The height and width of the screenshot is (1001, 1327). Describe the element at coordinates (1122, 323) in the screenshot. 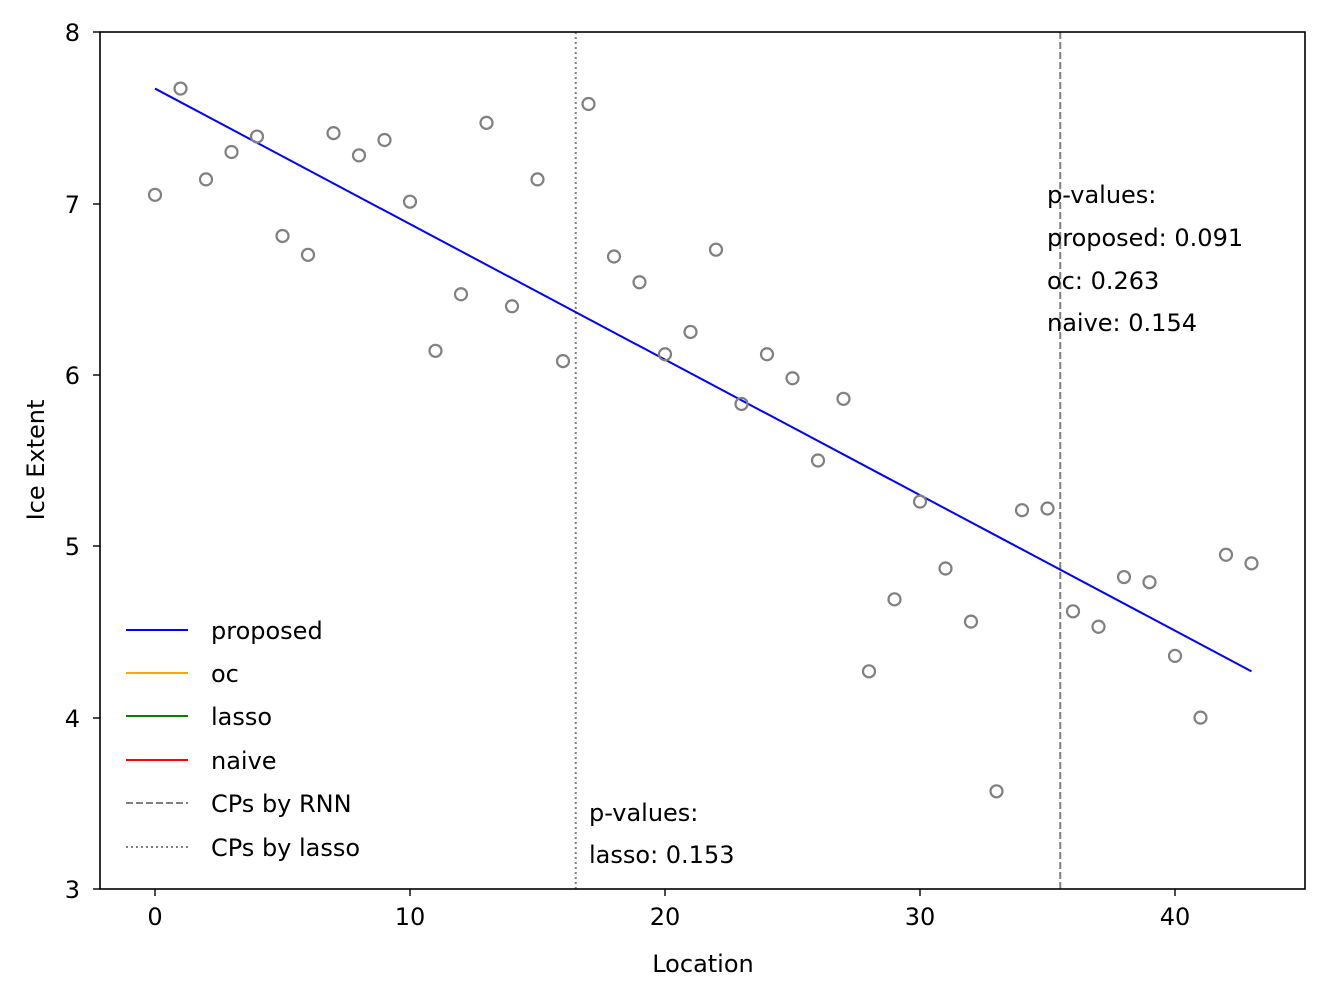

I see `annotation-line: naive: 0.154` at that location.